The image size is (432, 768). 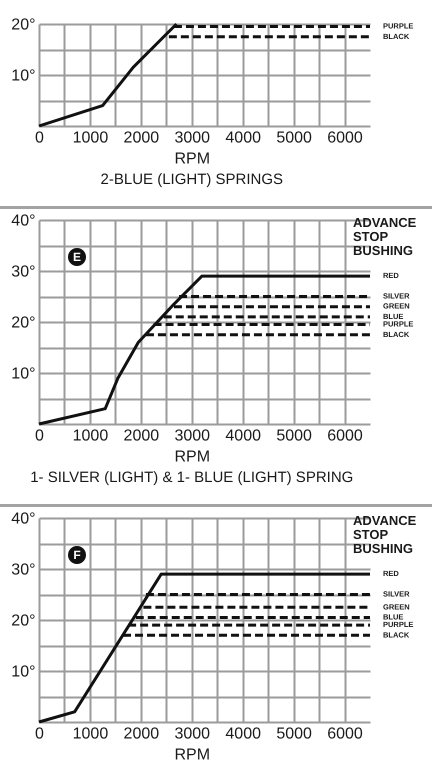 What do you see at coordinates (77, 555) in the screenshot?
I see `annotation: F` at bounding box center [77, 555].